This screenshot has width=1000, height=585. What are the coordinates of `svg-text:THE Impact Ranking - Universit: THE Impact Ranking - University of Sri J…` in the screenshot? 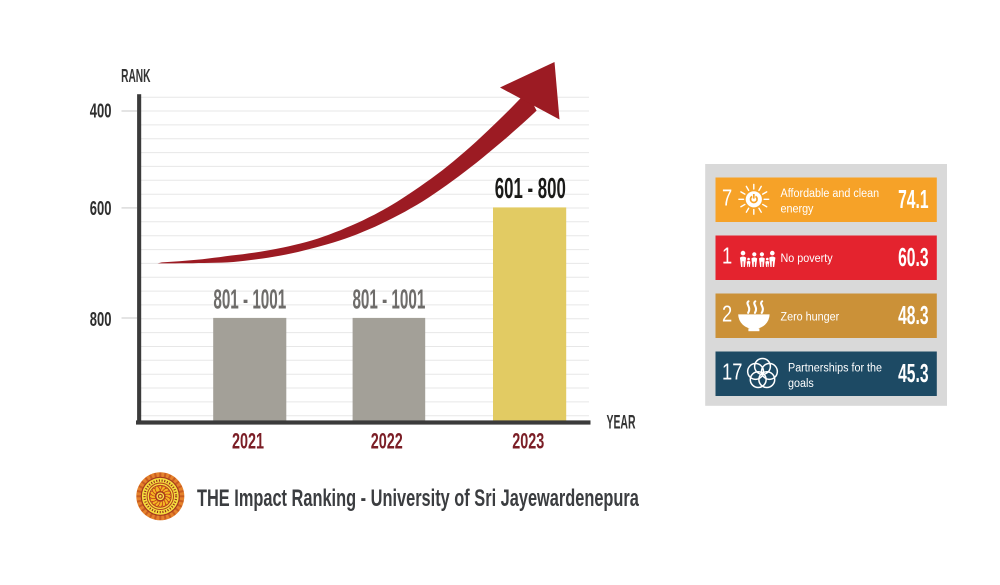 It's located at (418, 498).